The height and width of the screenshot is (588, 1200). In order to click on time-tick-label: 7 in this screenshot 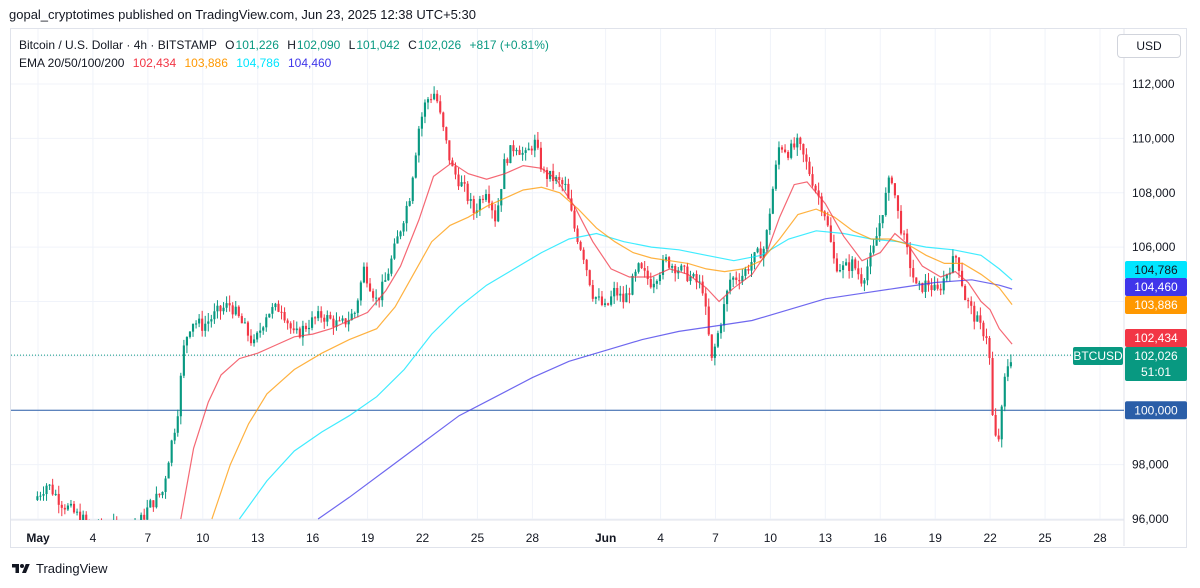, I will do `click(715, 538)`.